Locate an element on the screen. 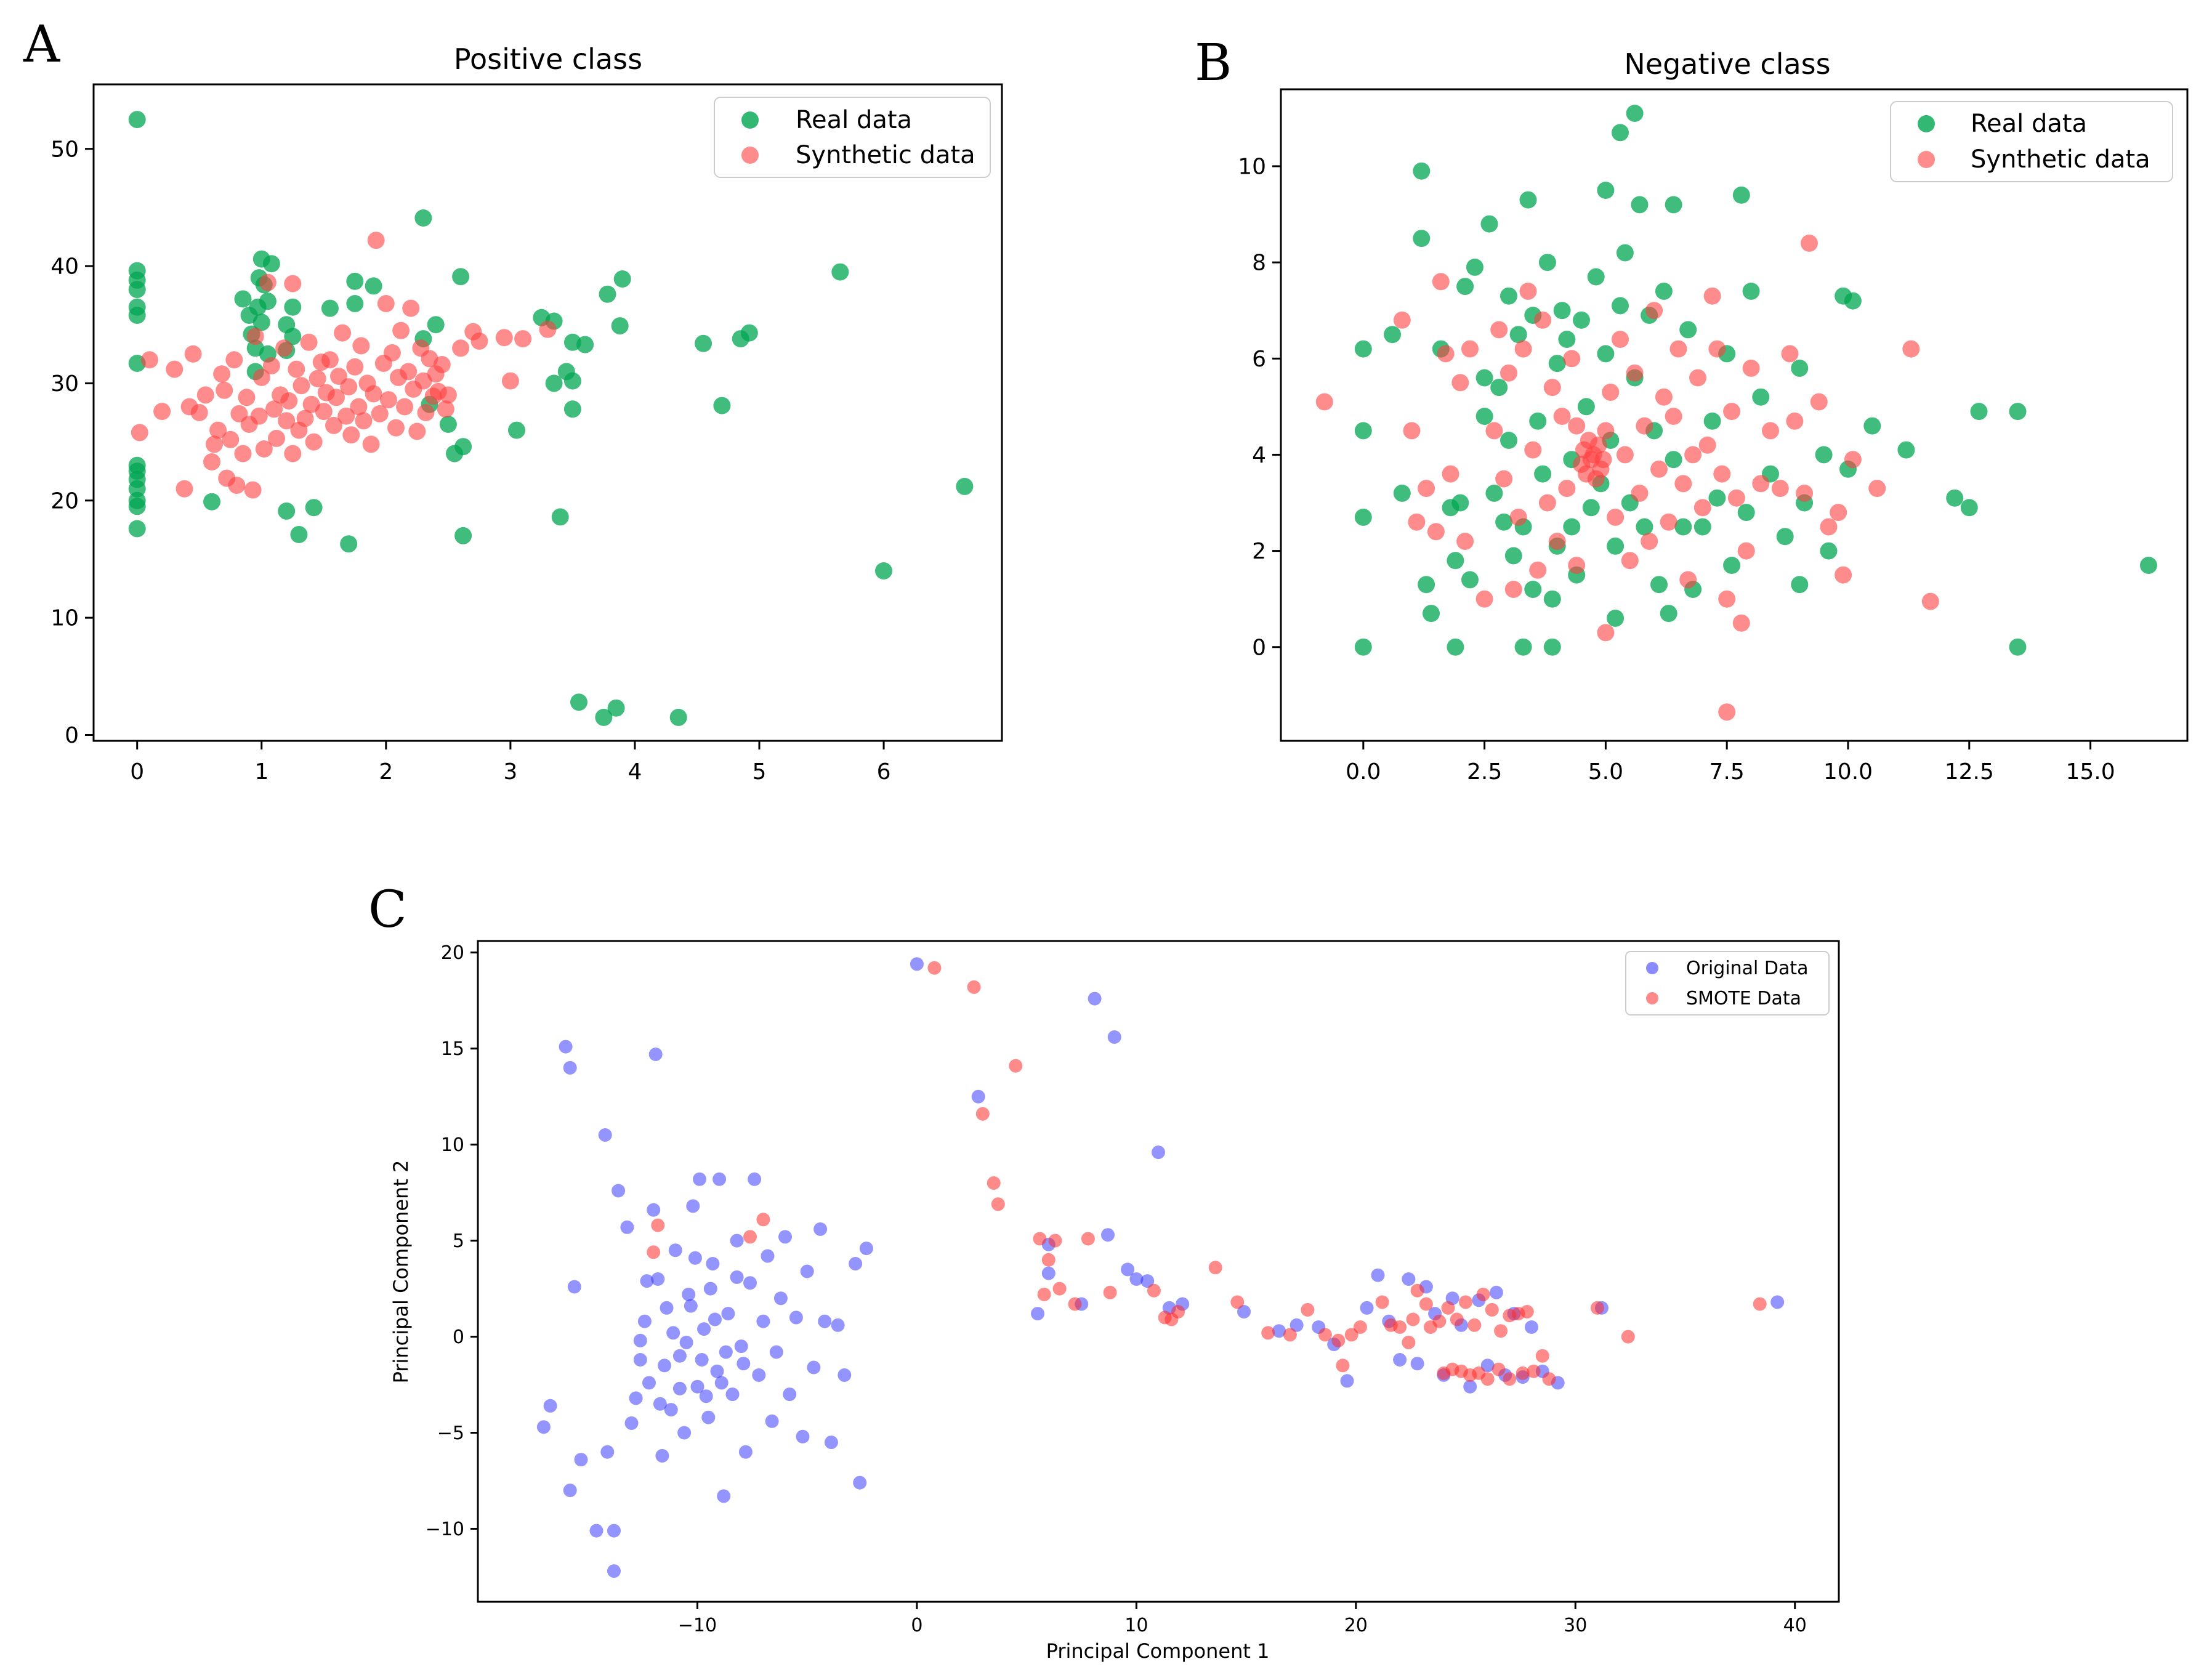 This screenshot has width=2204, height=1680. panel-a-legend-synthetic-label: Synthetic data is located at coordinates (886, 155).